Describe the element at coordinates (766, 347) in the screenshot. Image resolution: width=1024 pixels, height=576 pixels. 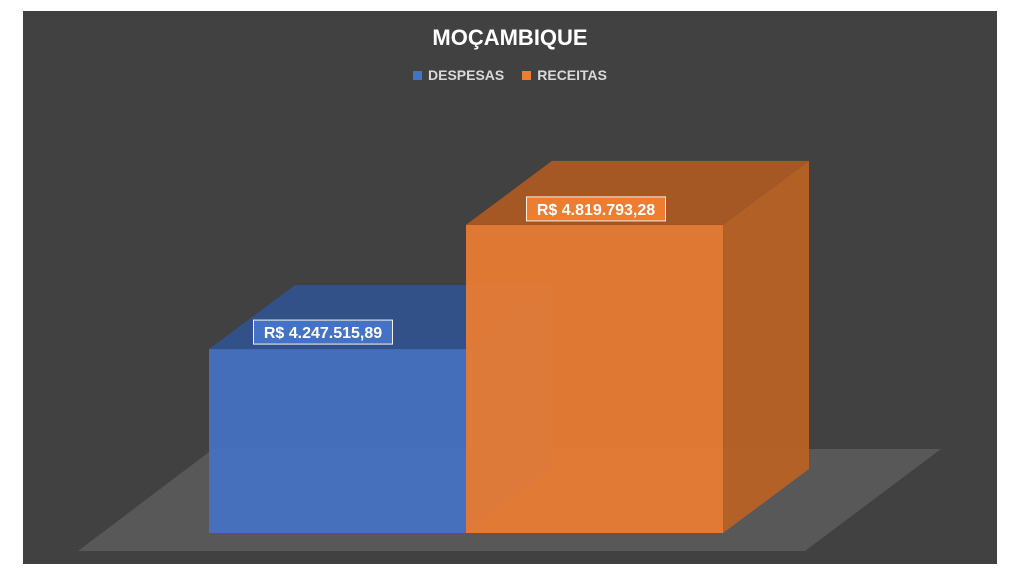
I see `bar-side-receitas` at that location.